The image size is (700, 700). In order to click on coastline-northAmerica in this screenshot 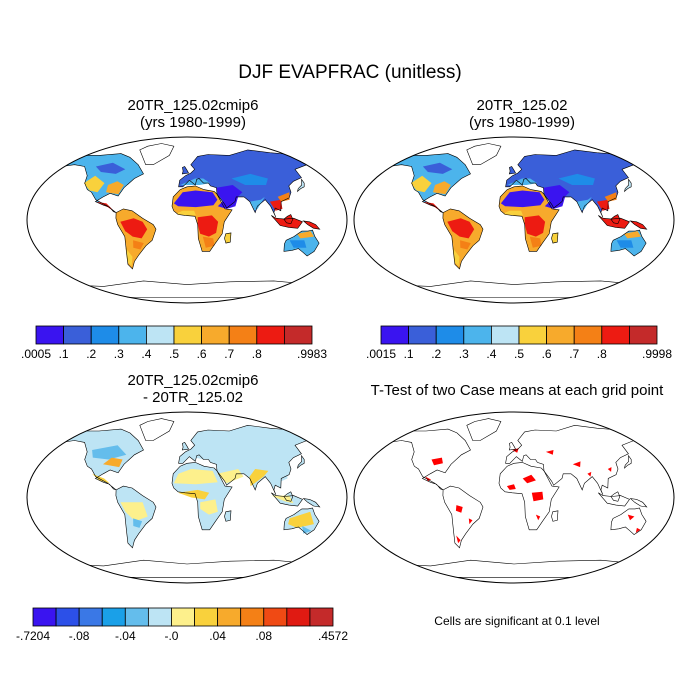, I will do `click(102, 459)`.